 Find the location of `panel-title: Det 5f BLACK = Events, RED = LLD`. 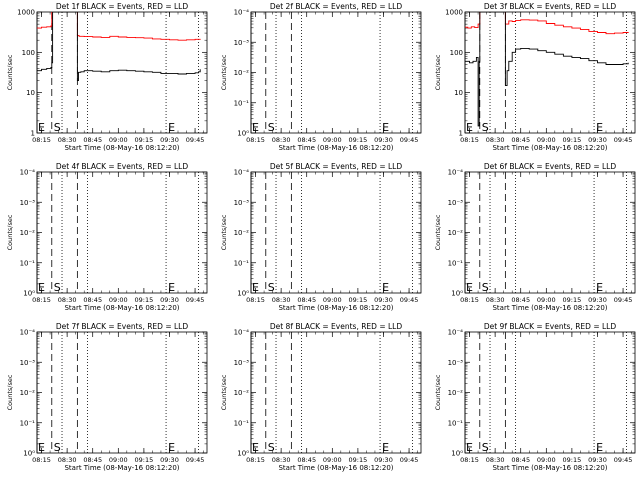

panel-title: Det 5f BLACK = Events, RED = LLD is located at coordinates (336, 166).